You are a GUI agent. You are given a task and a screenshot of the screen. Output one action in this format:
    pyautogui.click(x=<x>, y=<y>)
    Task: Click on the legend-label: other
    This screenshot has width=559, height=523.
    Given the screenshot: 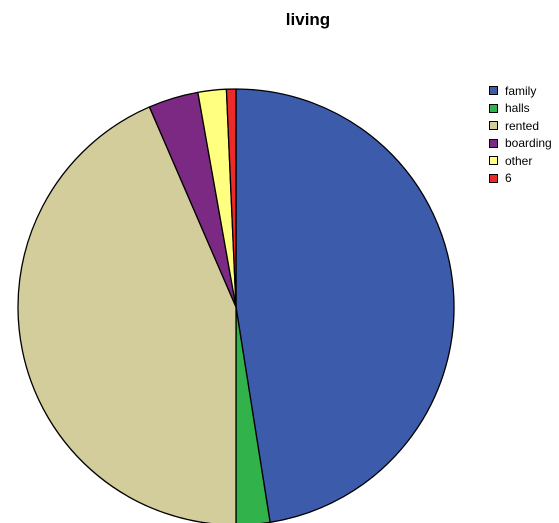 What is the action you would take?
    pyautogui.click(x=519, y=160)
    